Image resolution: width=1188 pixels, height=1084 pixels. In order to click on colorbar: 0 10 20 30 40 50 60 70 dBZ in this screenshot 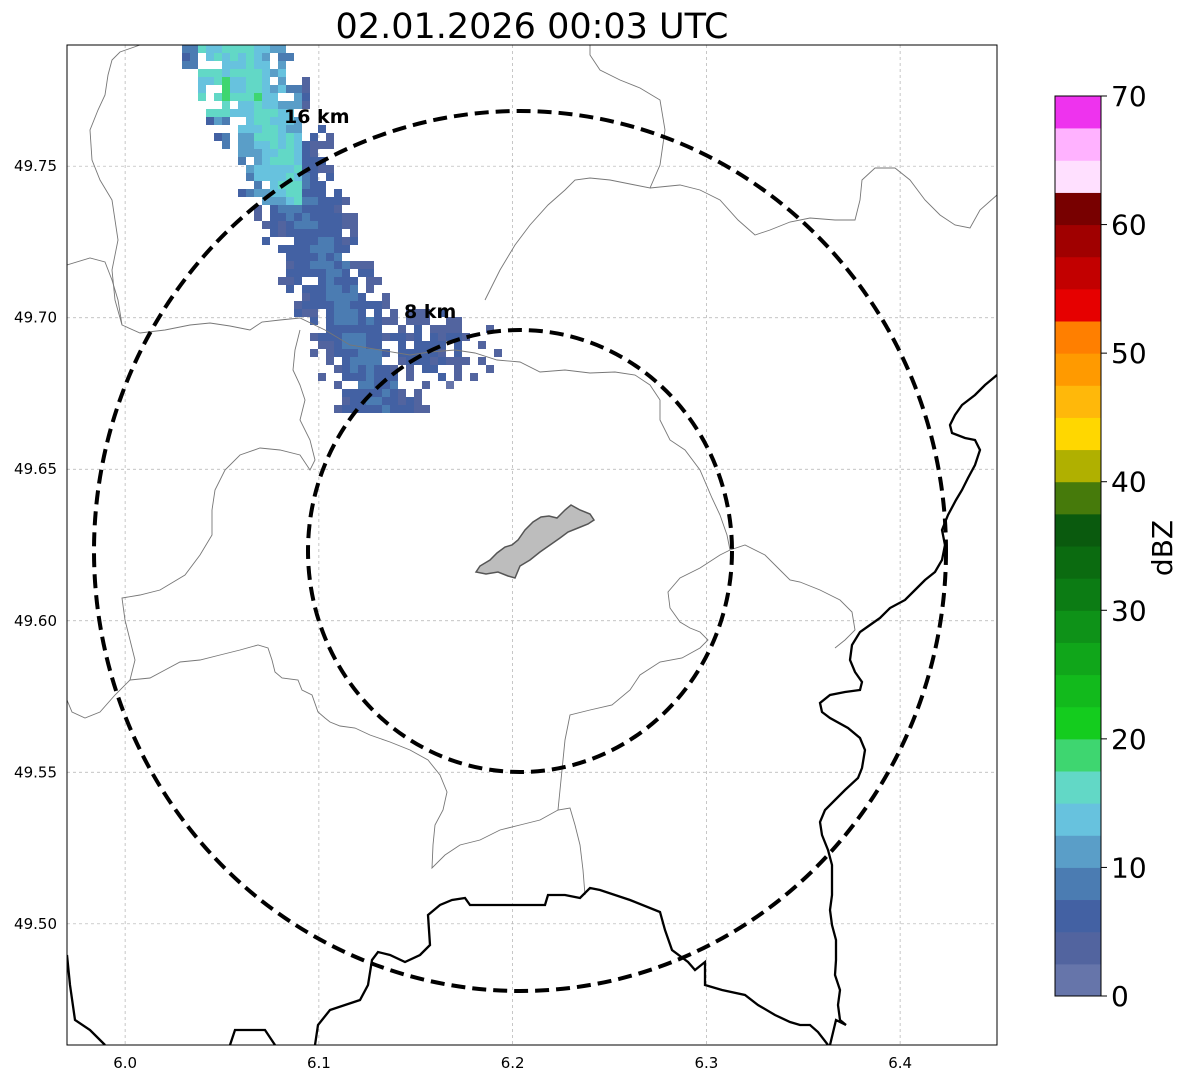, I will do `click(1116, 546)`.